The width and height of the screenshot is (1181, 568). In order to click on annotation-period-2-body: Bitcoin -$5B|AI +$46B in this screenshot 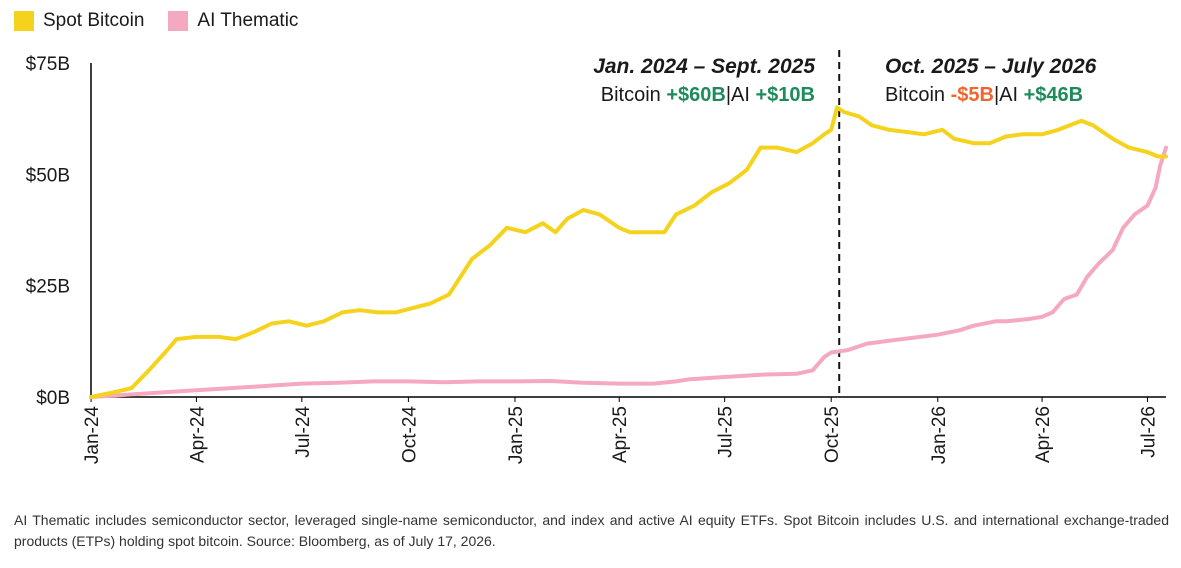, I will do `click(990, 95)`.